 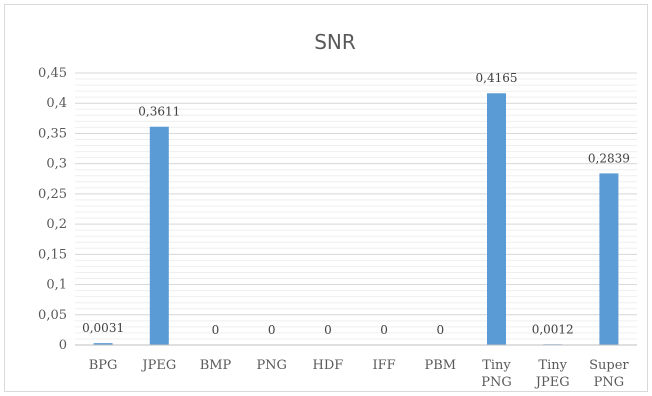 What do you see at coordinates (52, 133) in the screenshot?
I see `y-tick-label: 0,35` at bounding box center [52, 133].